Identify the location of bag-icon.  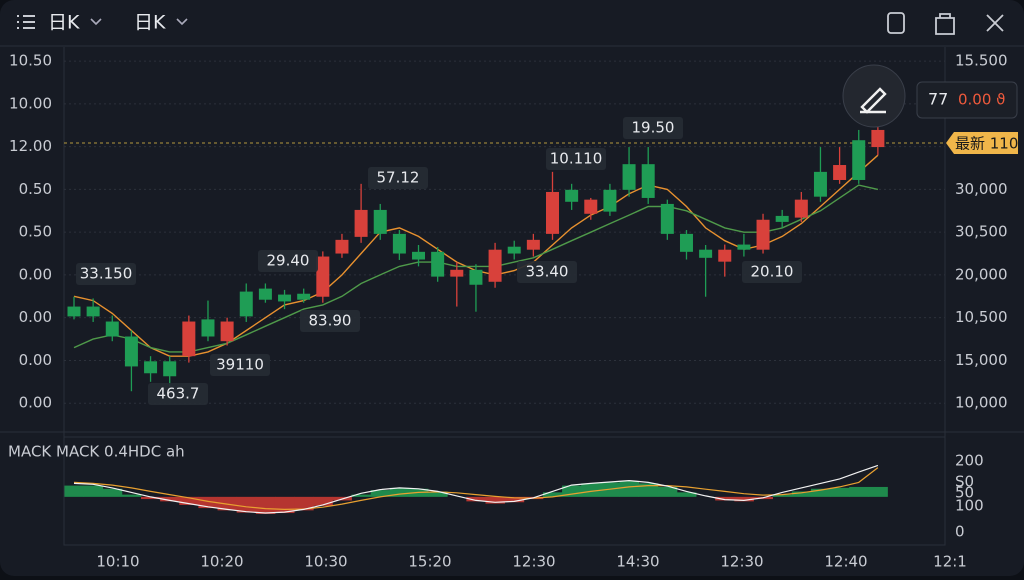
(945, 24).